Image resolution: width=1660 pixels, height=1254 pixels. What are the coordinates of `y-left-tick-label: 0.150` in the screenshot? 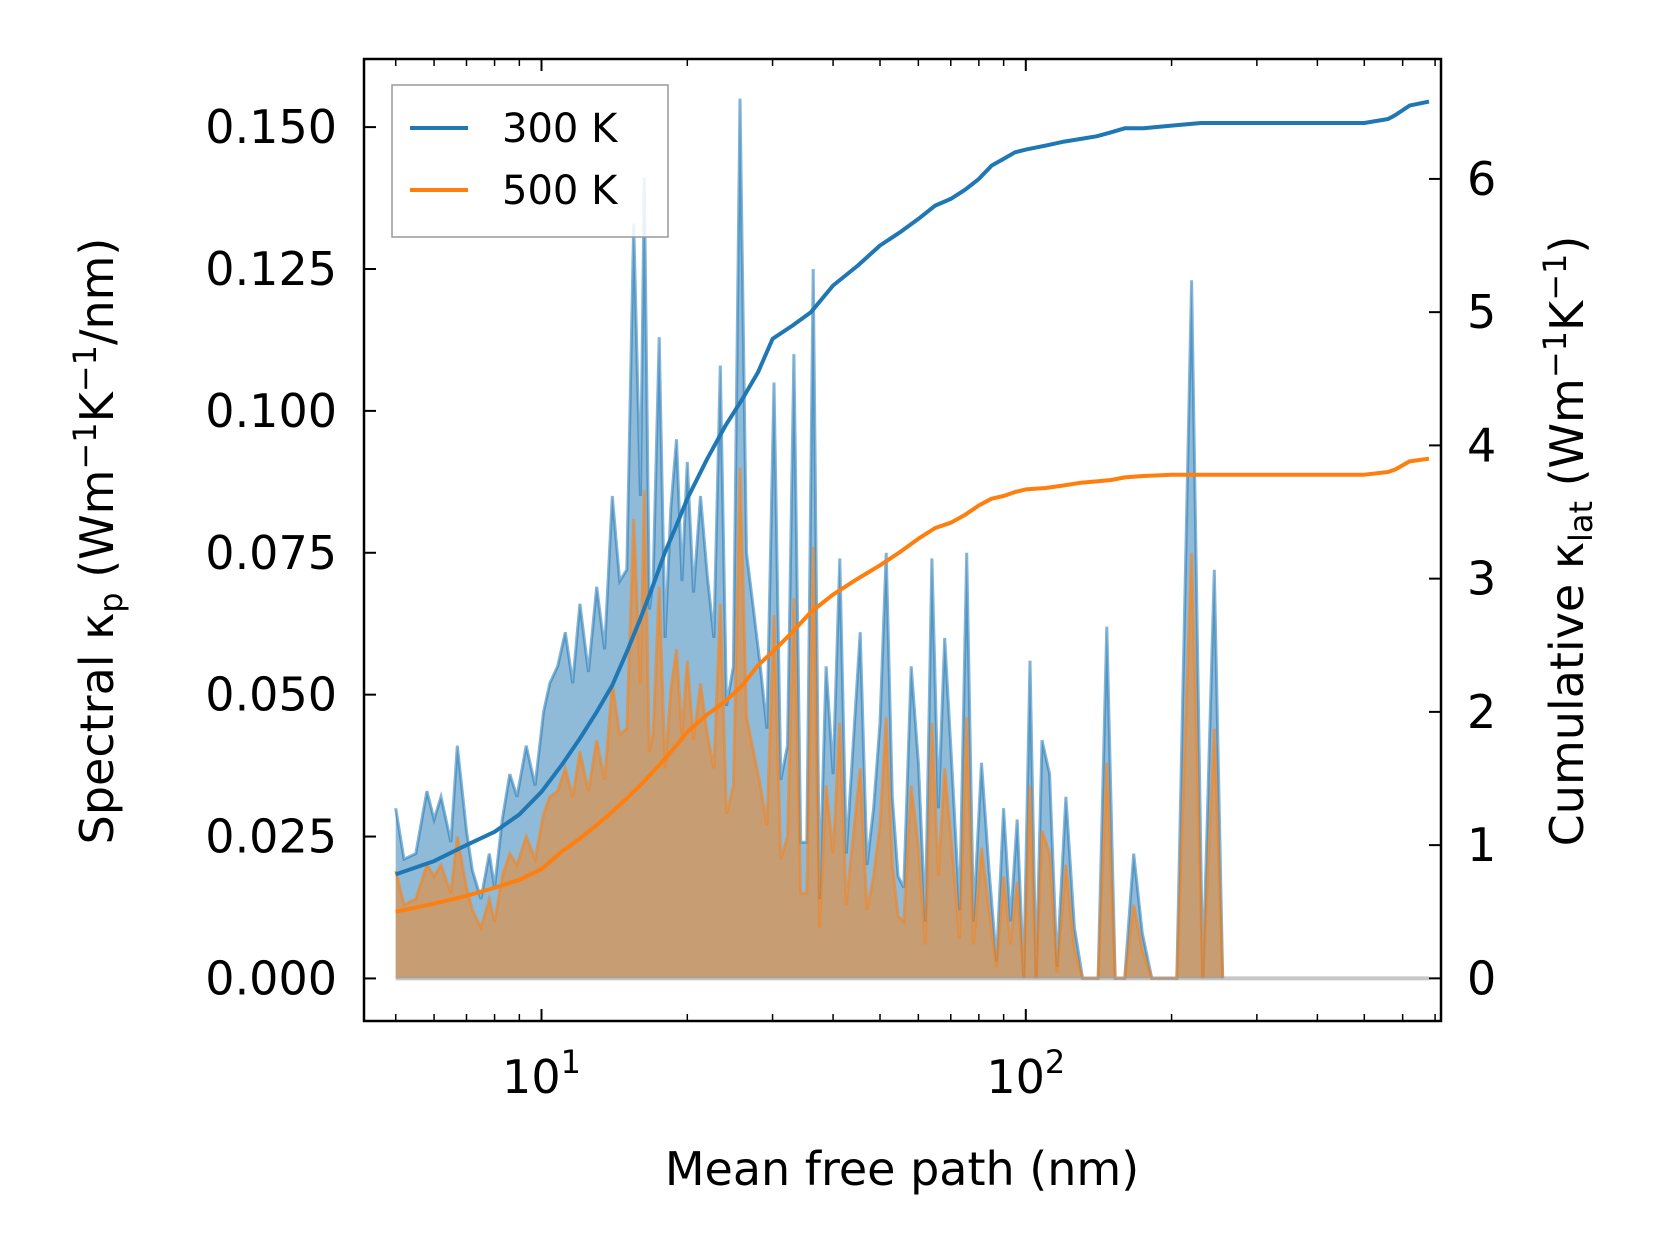 It's located at (271, 127).